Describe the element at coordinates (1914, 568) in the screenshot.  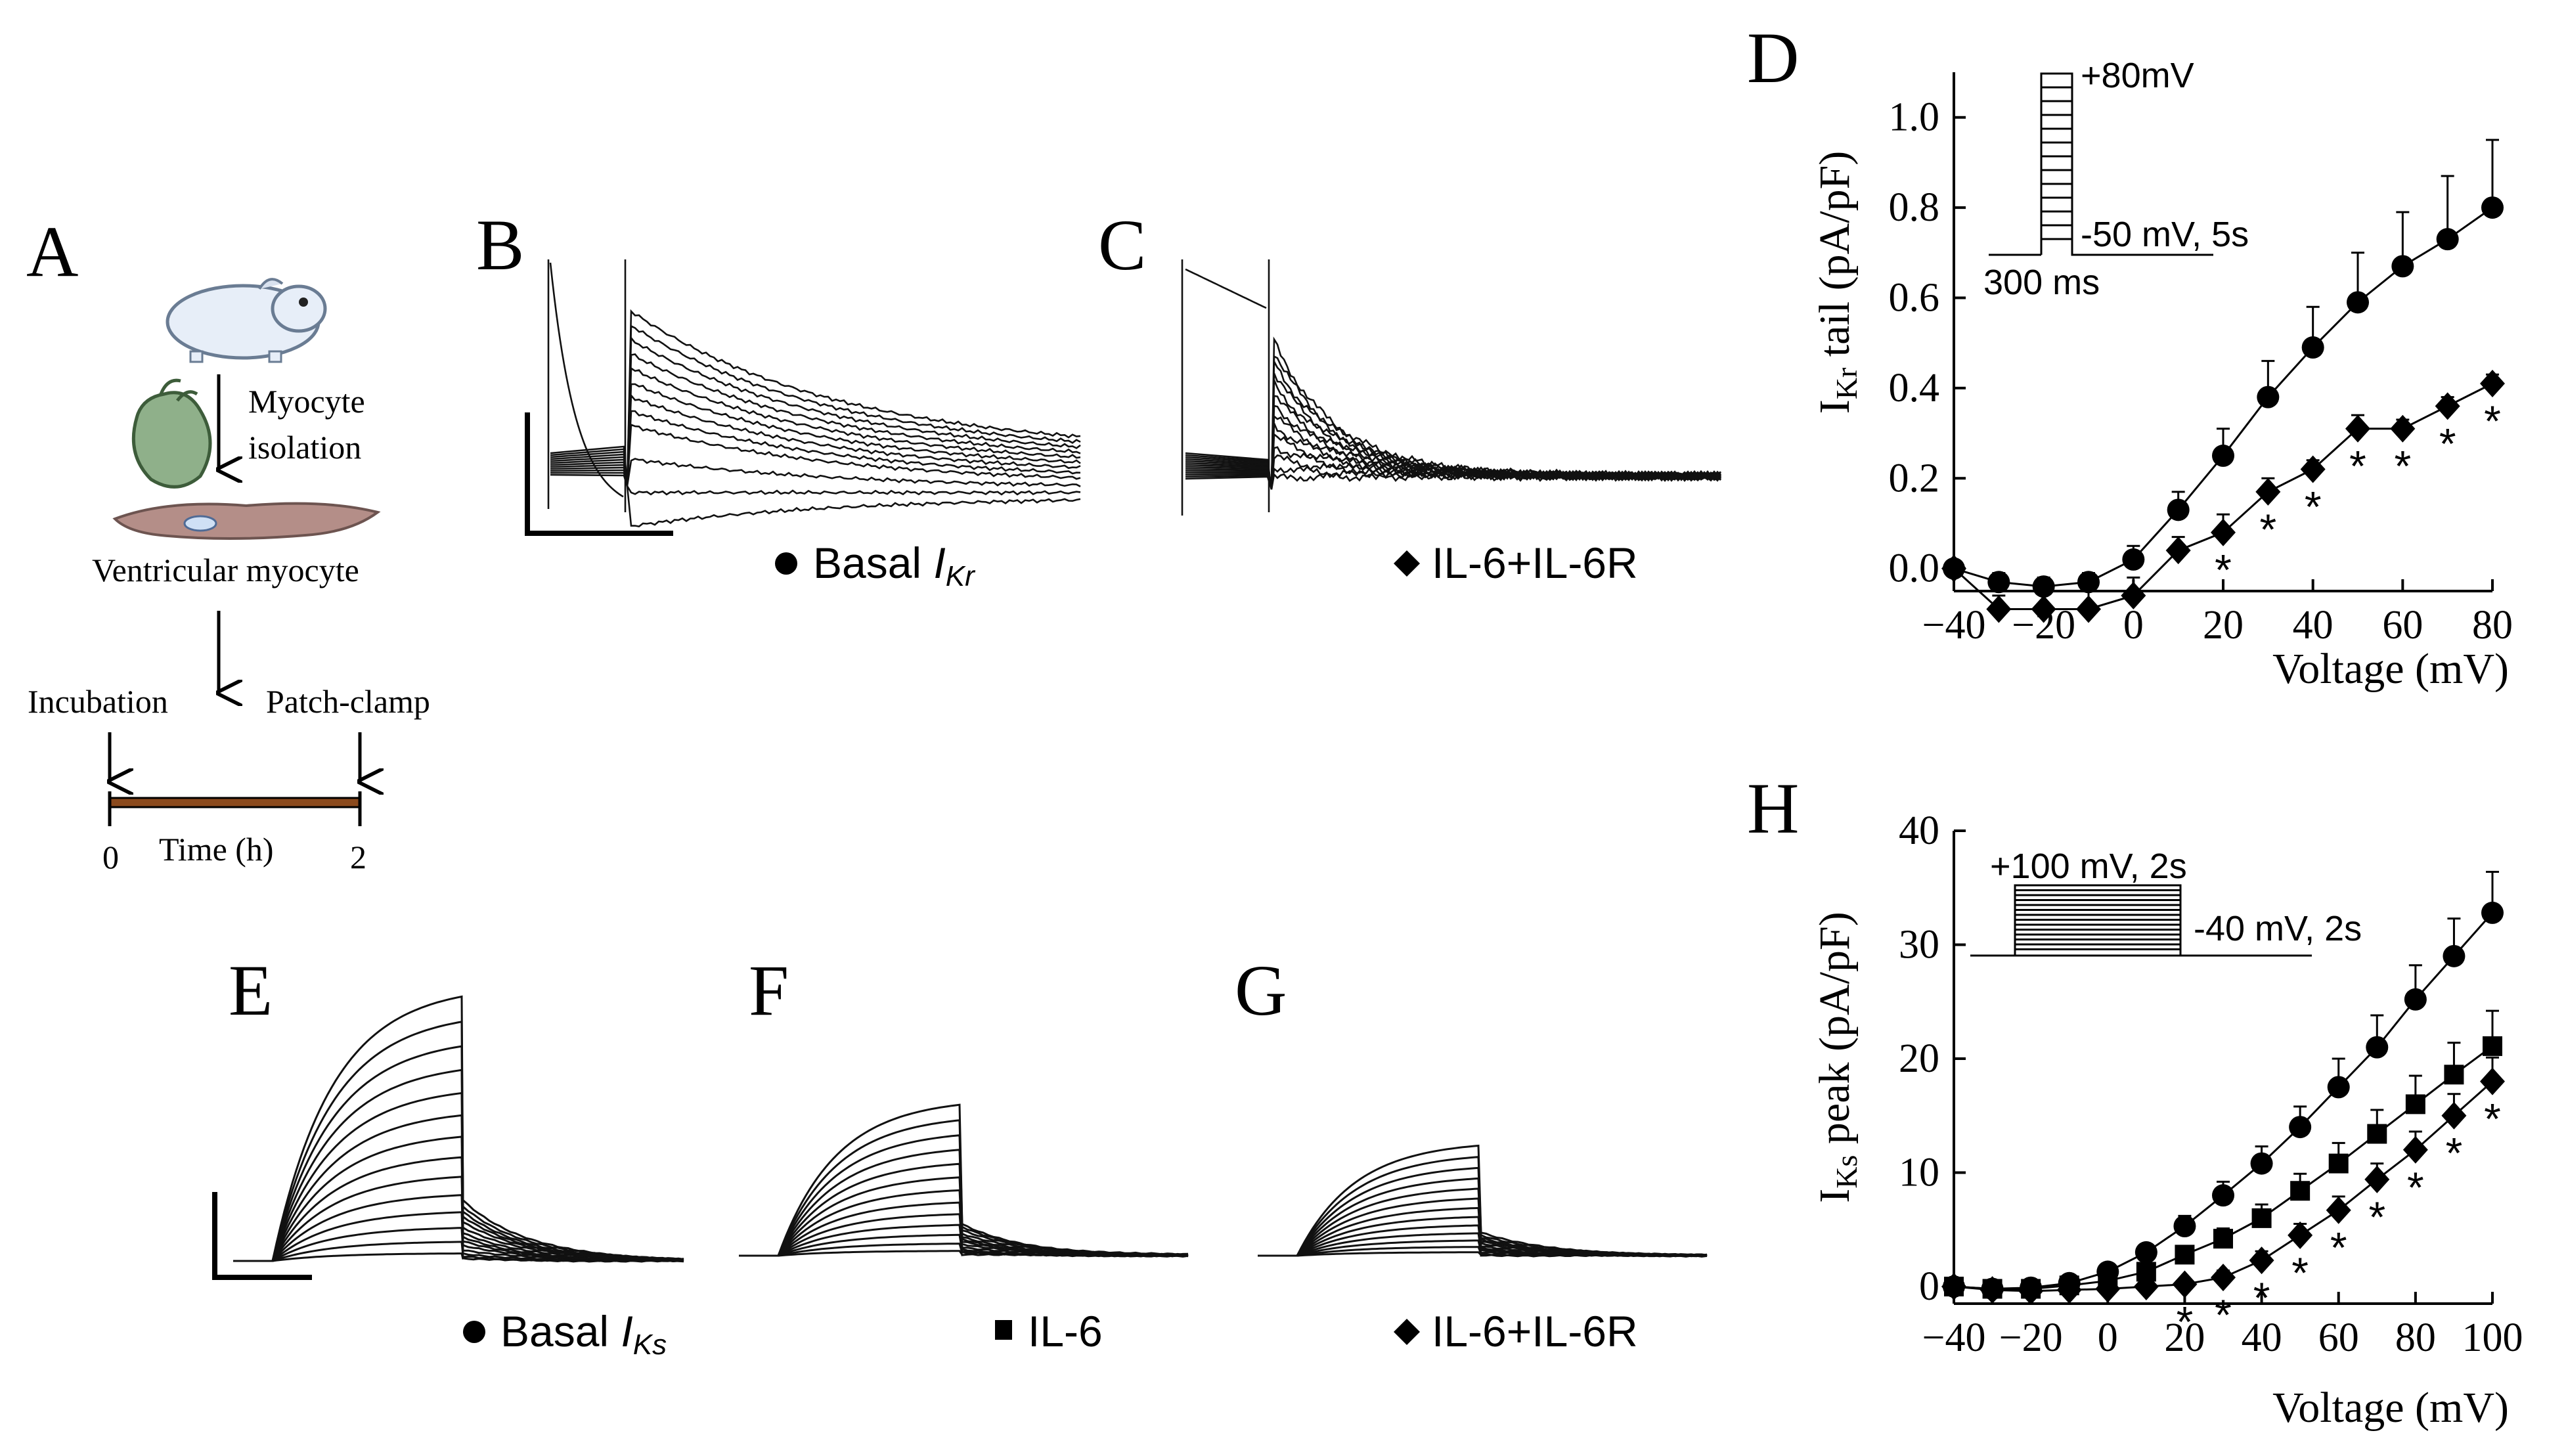
I see `y-tick-label: 0.0` at that location.